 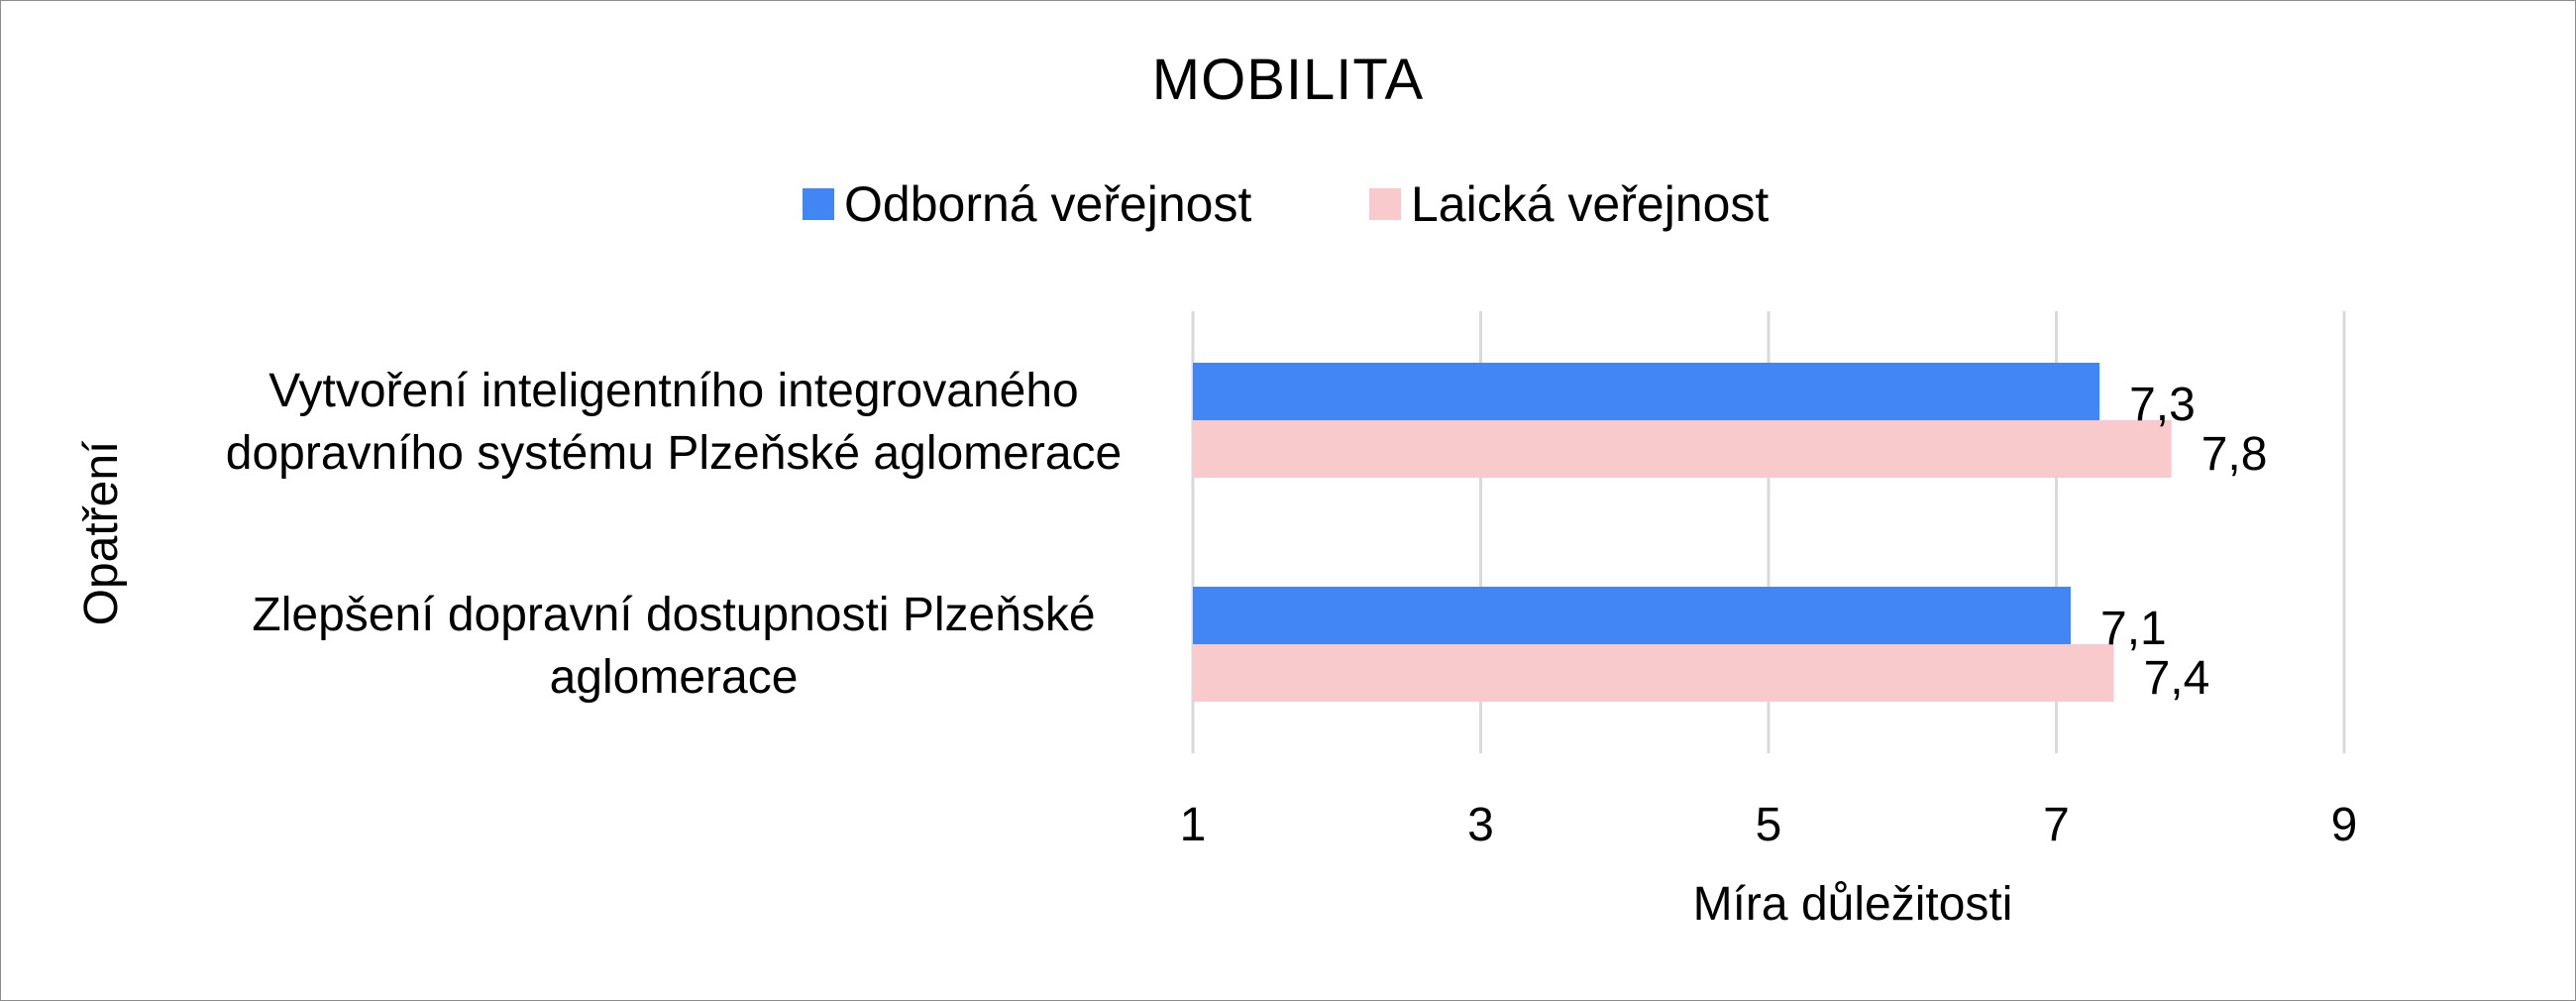 What do you see at coordinates (2056, 825) in the screenshot?
I see `x-tick-label-7: 7` at bounding box center [2056, 825].